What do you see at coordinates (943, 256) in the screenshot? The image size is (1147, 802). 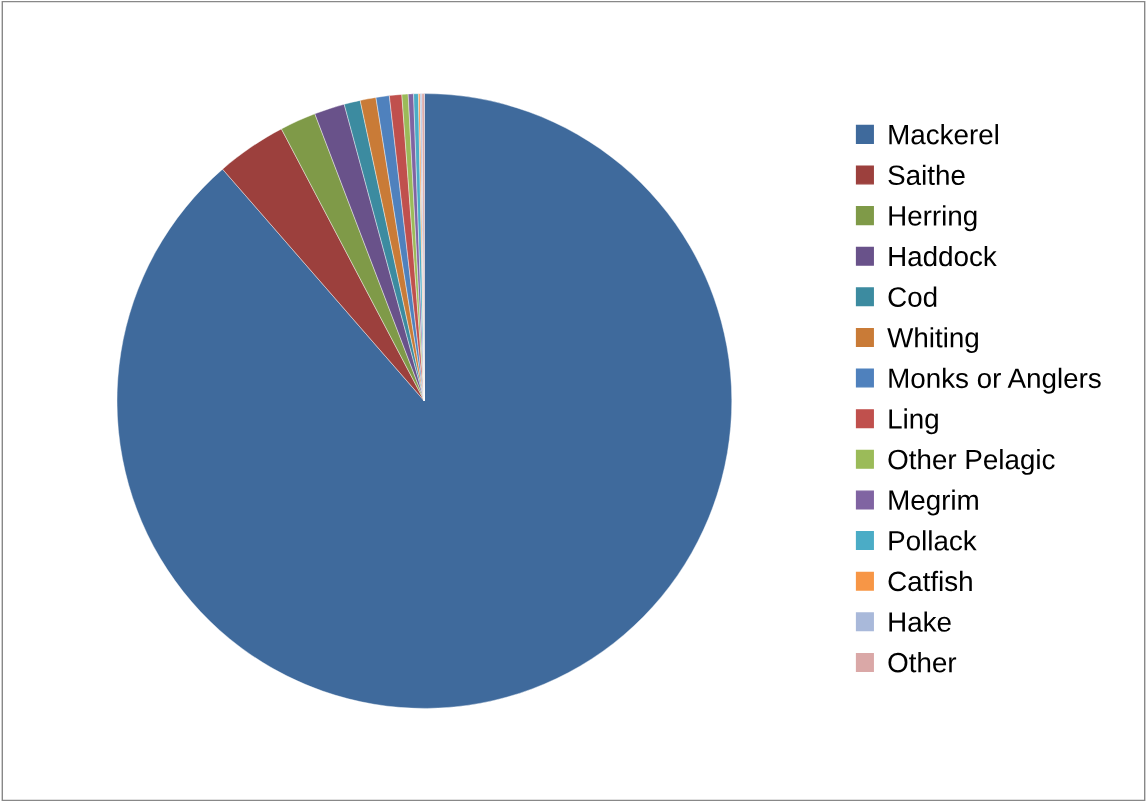 I see `legend-label: Haddock` at bounding box center [943, 256].